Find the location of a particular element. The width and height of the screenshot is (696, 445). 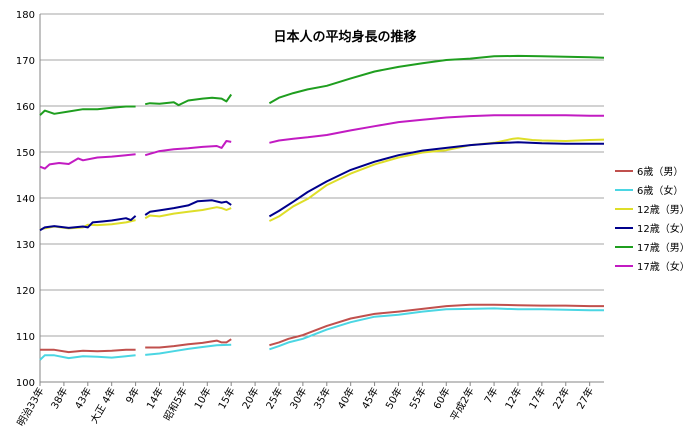

y-tick-label: 160 is located at coordinates (25, 107).